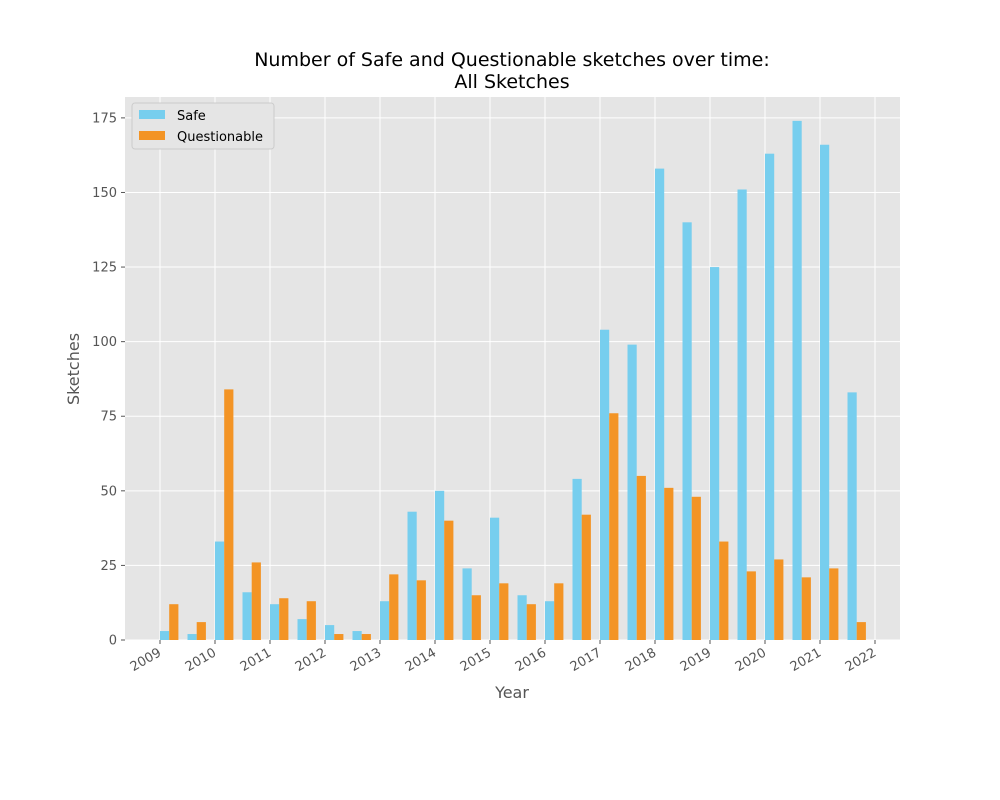 Image resolution: width=1000 pixels, height=800 pixels. What do you see at coordinates (108, 380) in the screenshot?
I see `y-axis-ticks: 0 25 50 75 100 125 150 175` at bounding box center [108, 380].